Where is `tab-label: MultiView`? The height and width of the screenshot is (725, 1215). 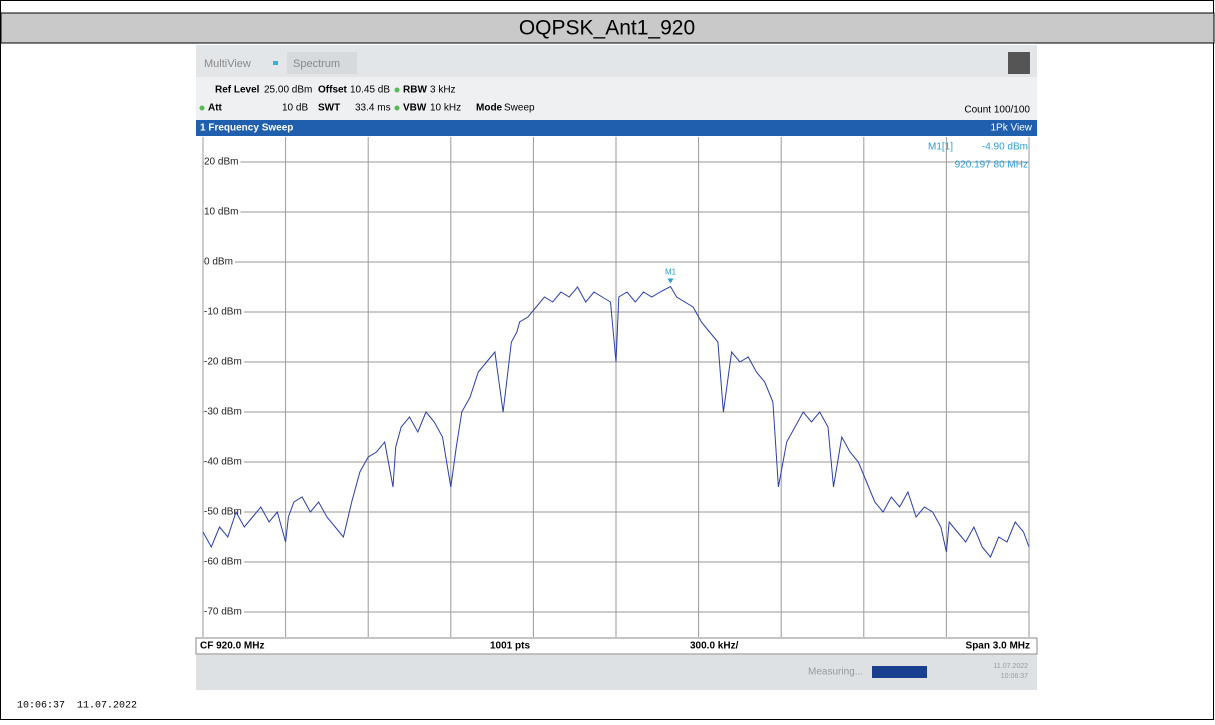 tab-label: MultiView is located at coordinates (227, 64).